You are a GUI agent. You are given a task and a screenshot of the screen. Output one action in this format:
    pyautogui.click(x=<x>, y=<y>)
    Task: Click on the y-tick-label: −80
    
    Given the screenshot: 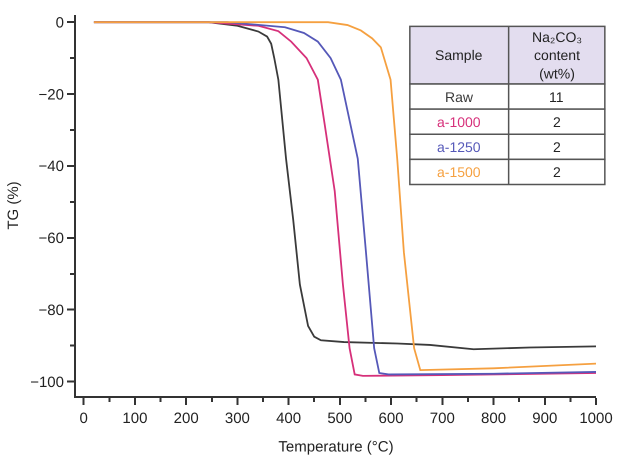 What is the action you would take?
    pyautogui.click(x=51, y=310)
    